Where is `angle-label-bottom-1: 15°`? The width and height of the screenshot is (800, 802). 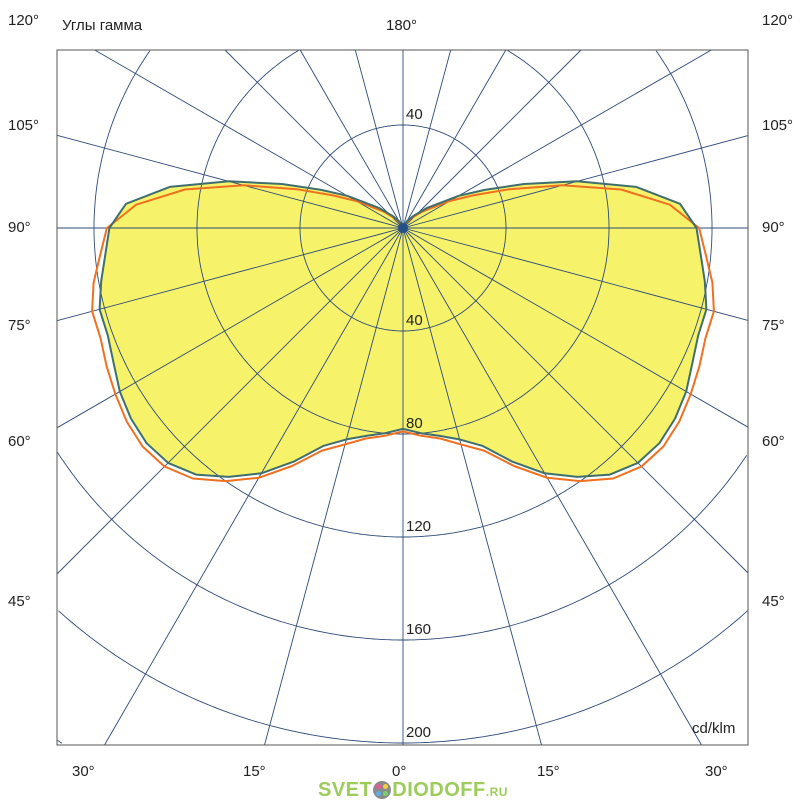
angle-label-bottom-1: 15° is located at coordinates (254, 771).